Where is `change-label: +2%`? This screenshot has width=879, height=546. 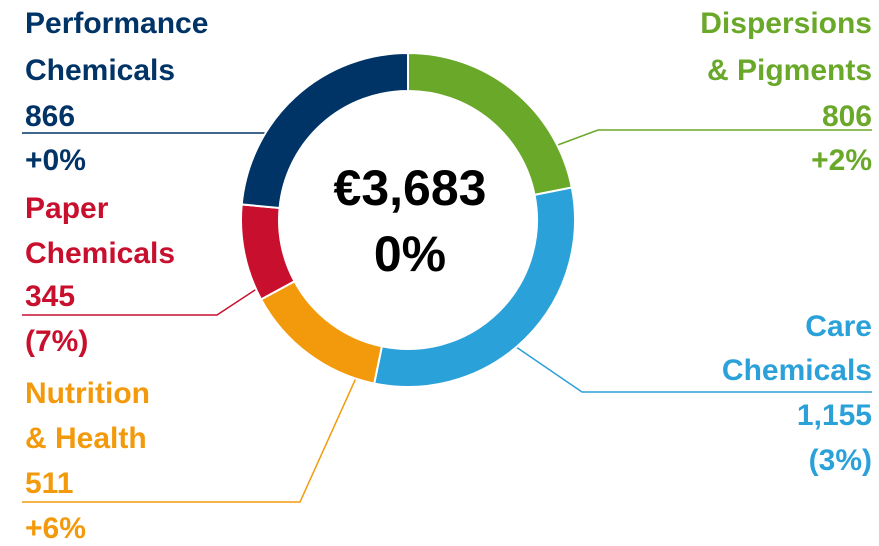
change-label: +2% is located at coordinates (841, 160).